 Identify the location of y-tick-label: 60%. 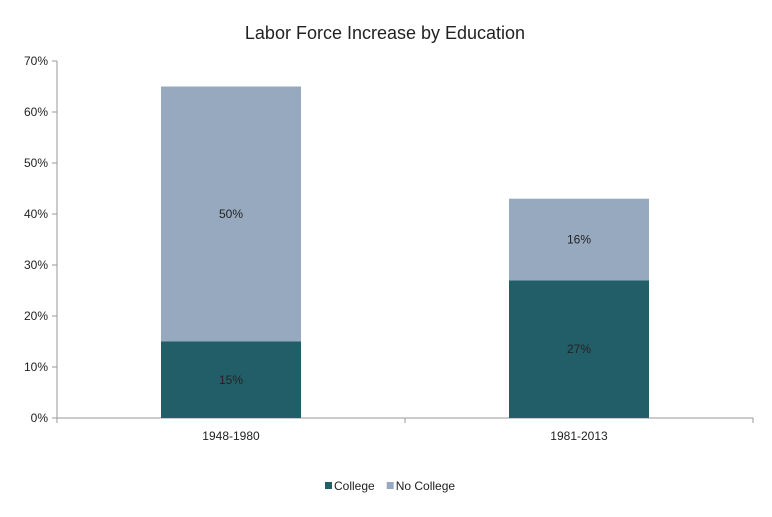
(36, 112).